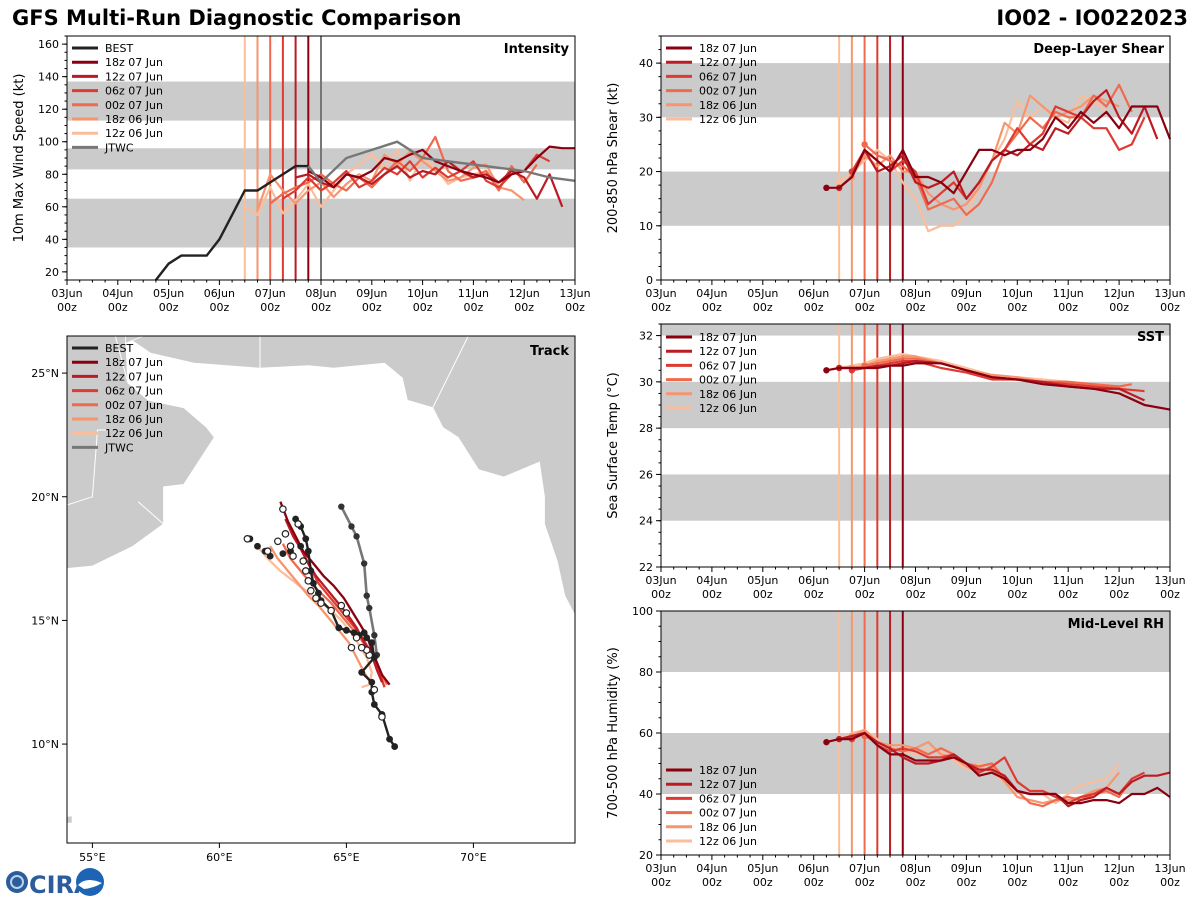 This screenshot has height=900, width=1200. Describe the element at coordinates (728, 105) in the screenshot. I see `shear-legend-label: 18z 06 Jun` at that location.